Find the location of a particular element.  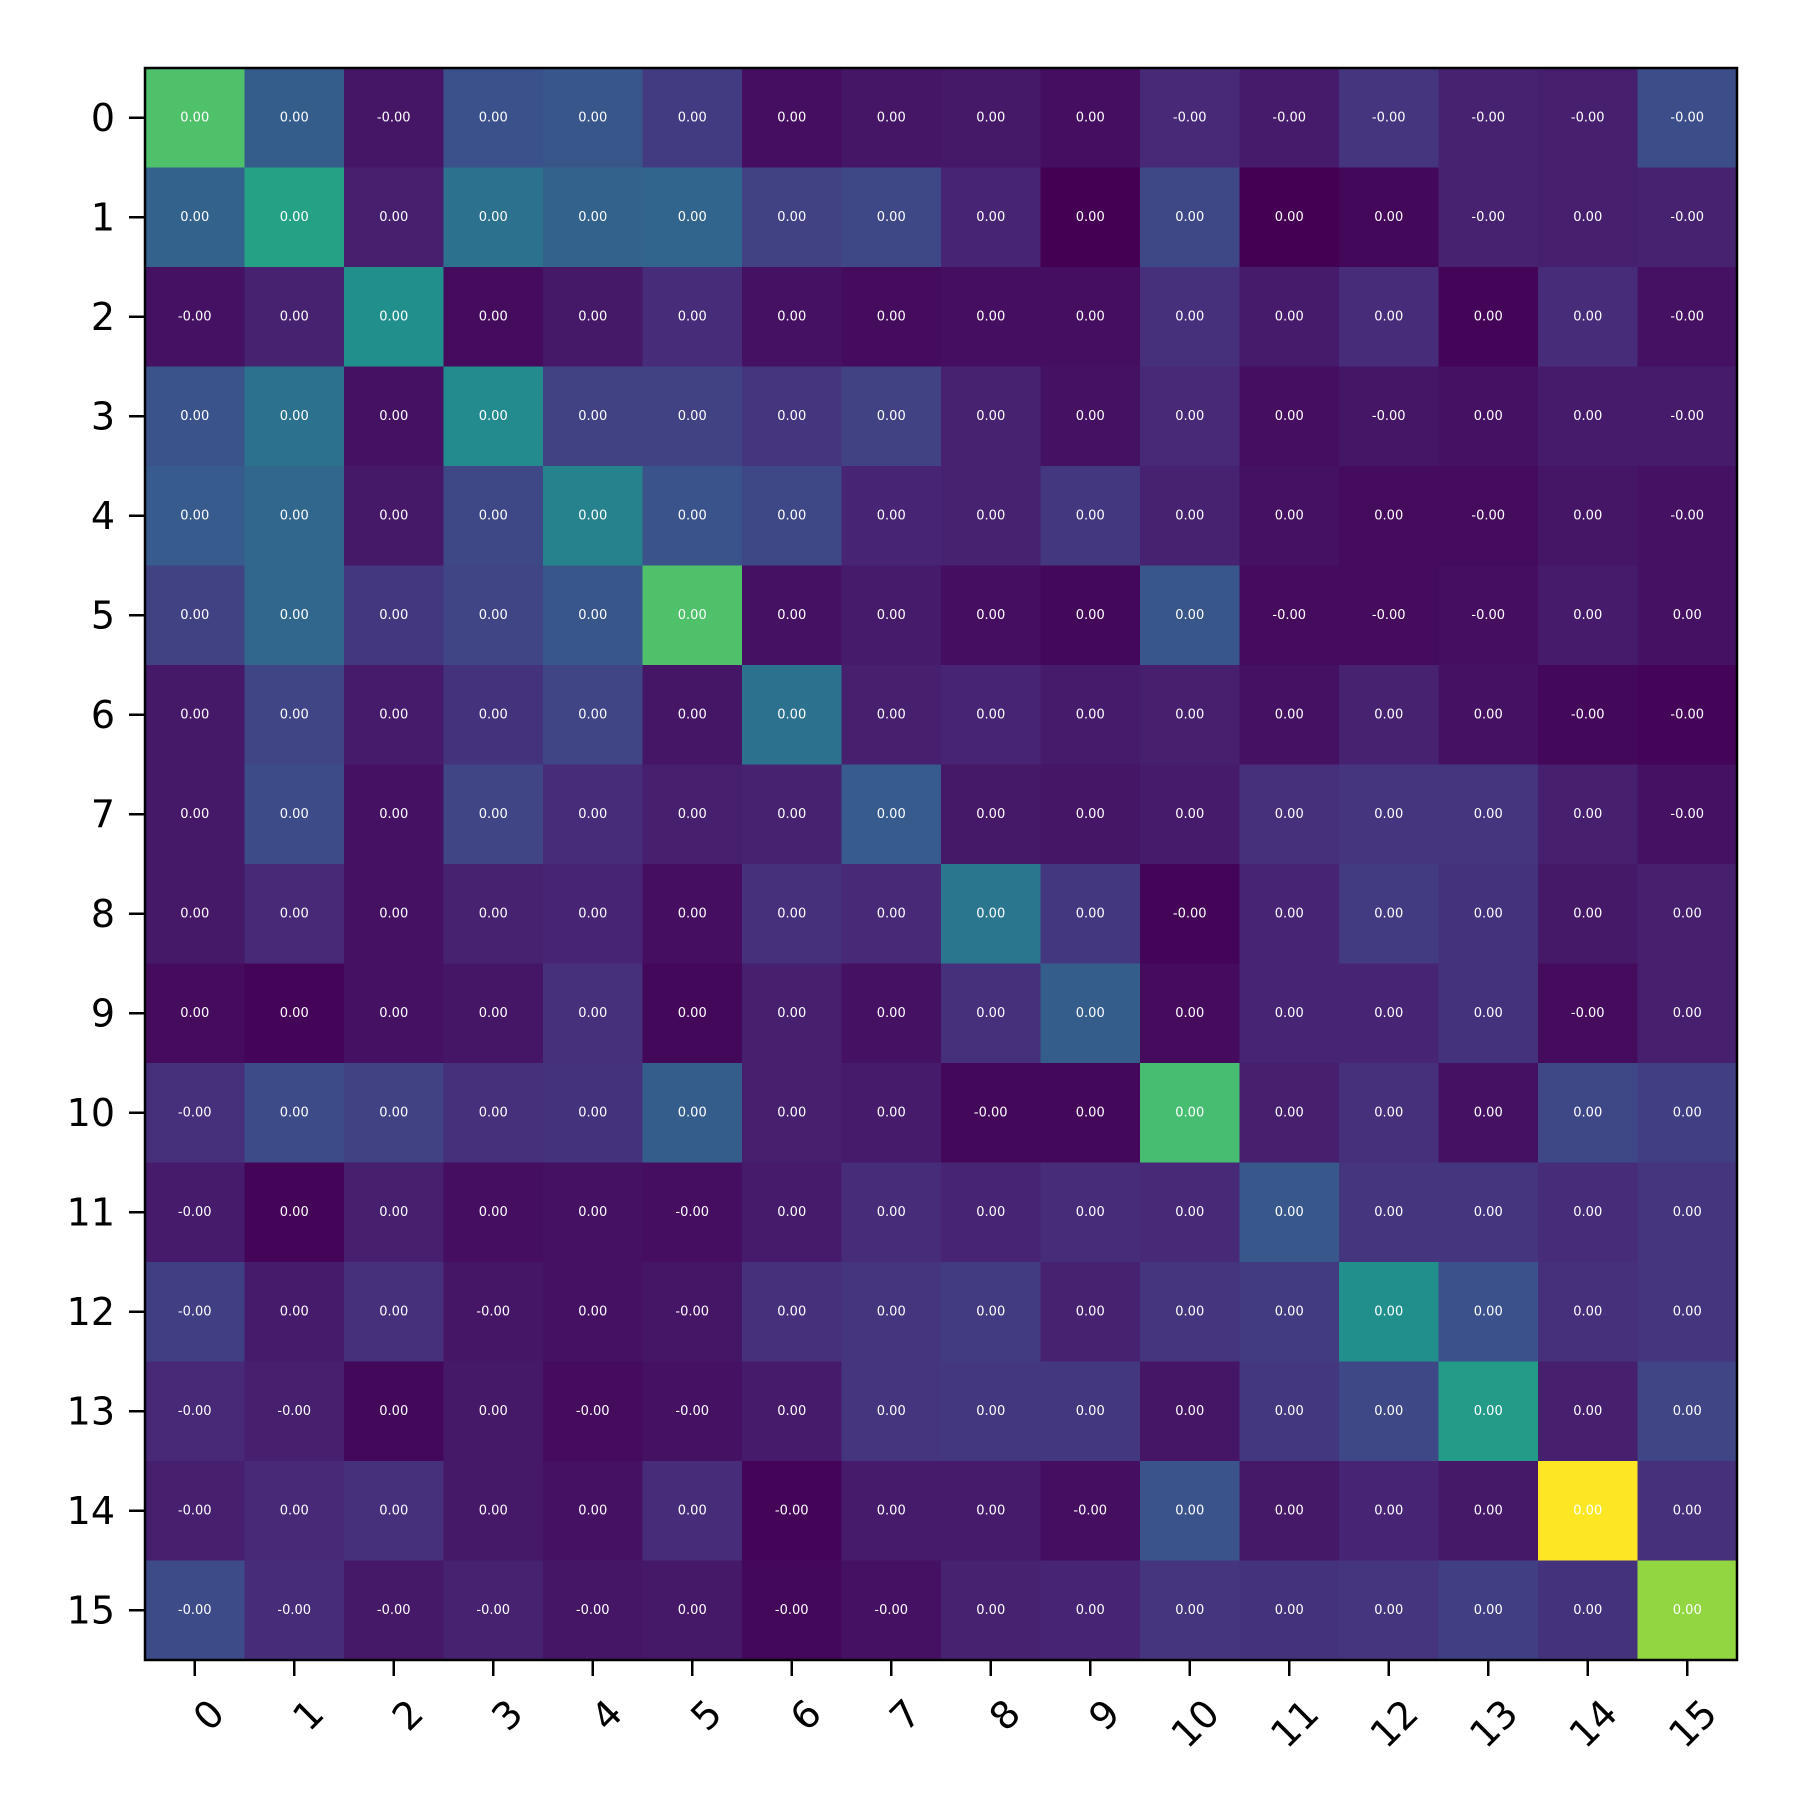

cell-label-13-14: 0.00 is located at coordinates (1587, 1411).